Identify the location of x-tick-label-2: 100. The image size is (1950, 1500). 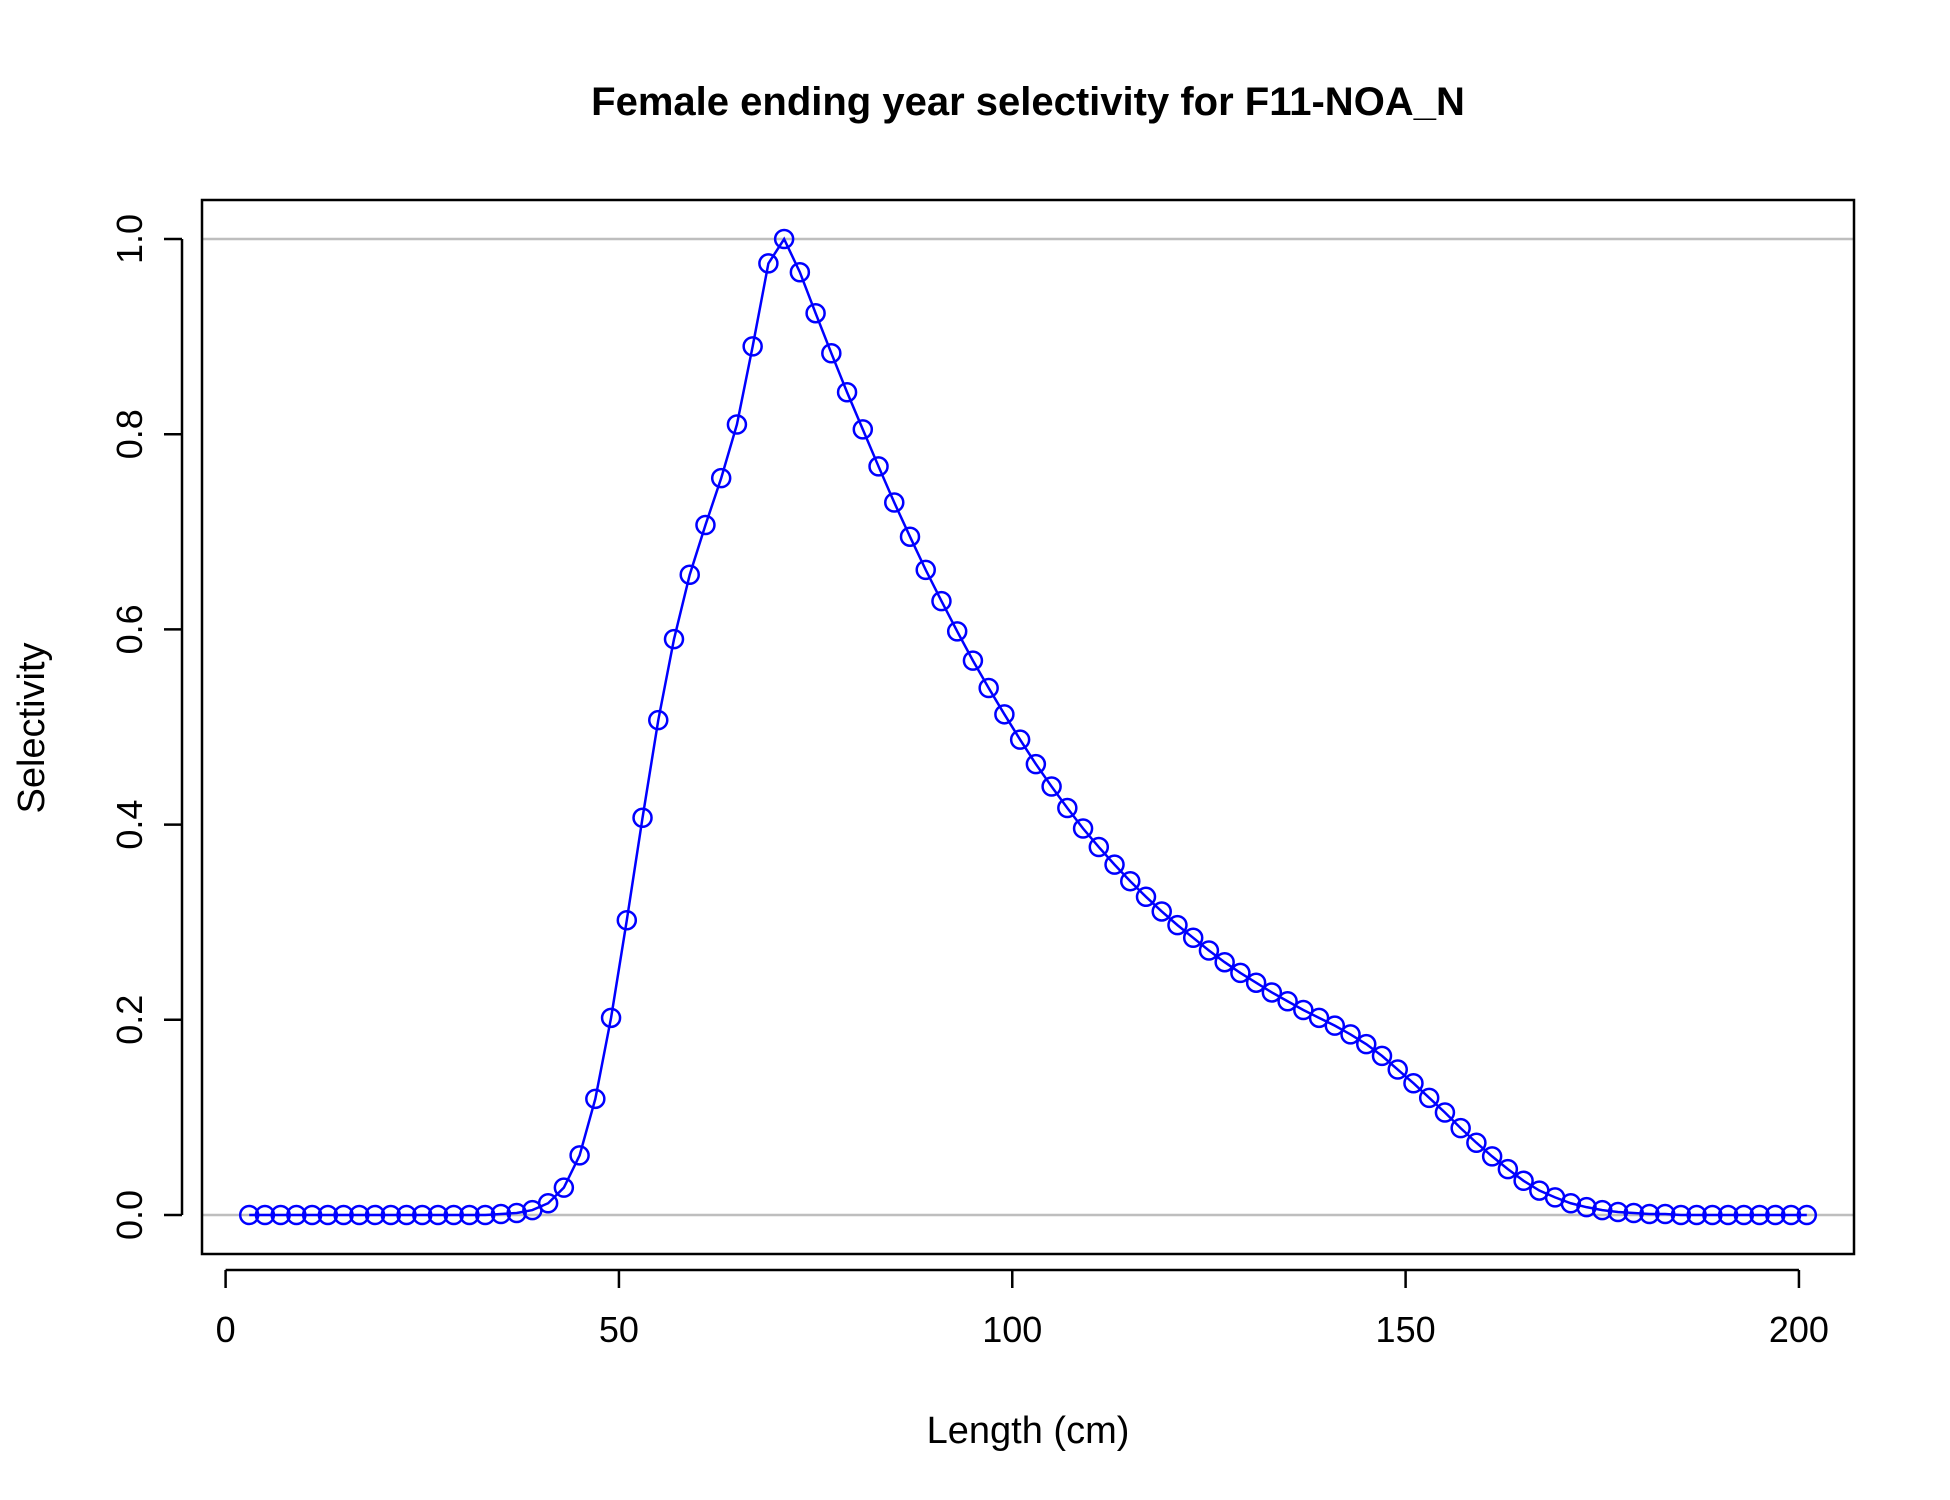
(1012, 1329).